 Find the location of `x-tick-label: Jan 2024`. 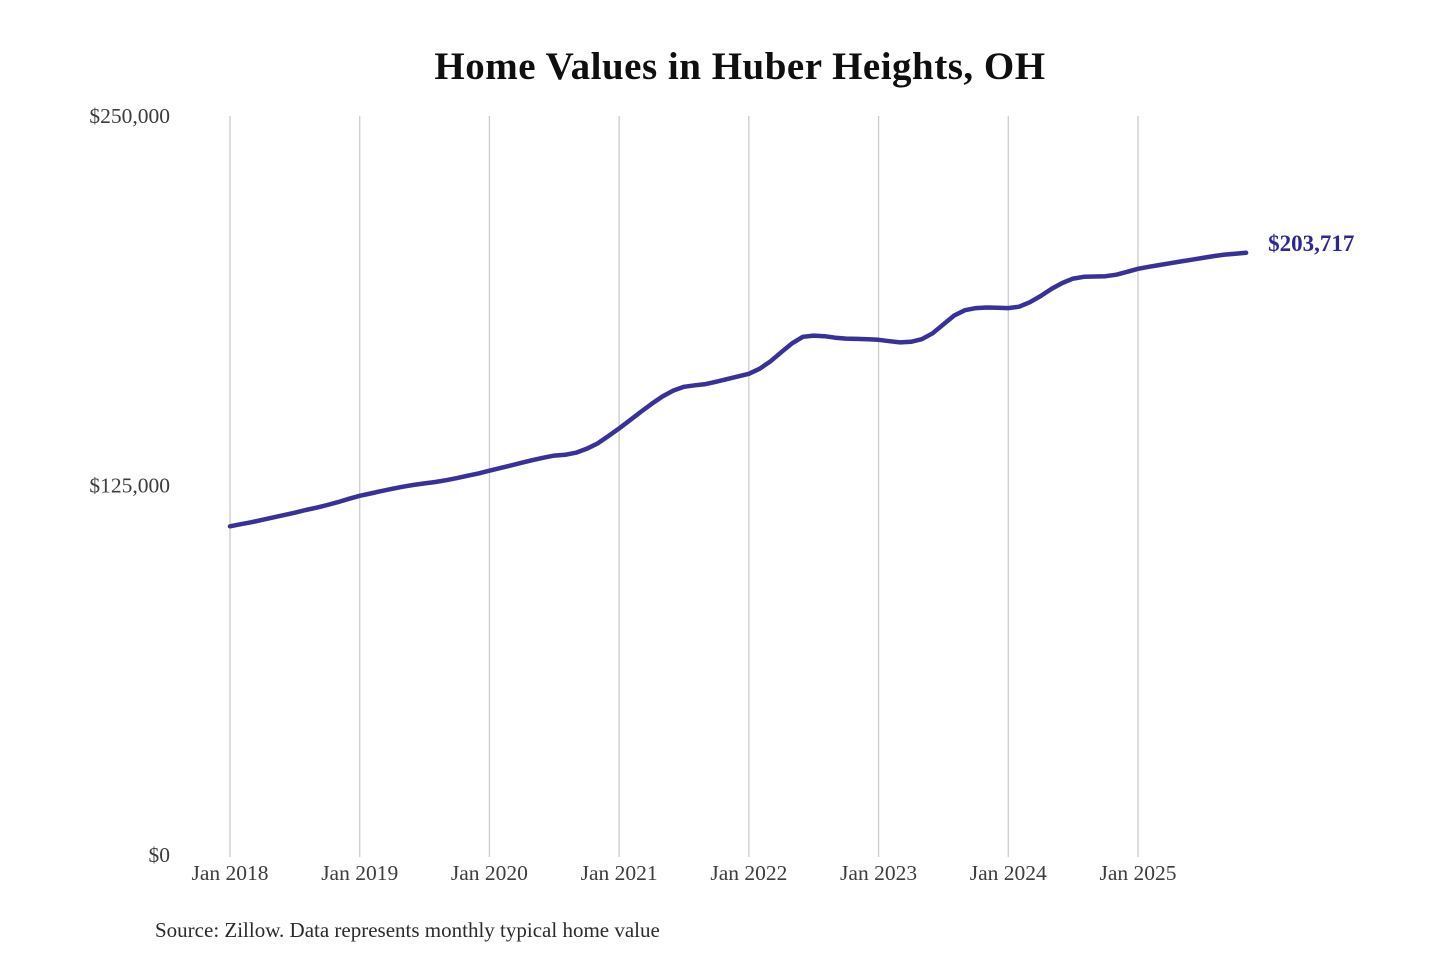

x-tick-label: Jan 2024 is located at coordinates (1008, 873).